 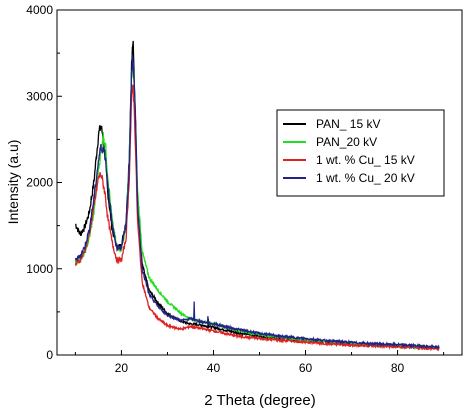 What do you see at coordinates (214, 368) in the screenshot?
I see `x-tick-label: 40` at bounding box center [214, 368].